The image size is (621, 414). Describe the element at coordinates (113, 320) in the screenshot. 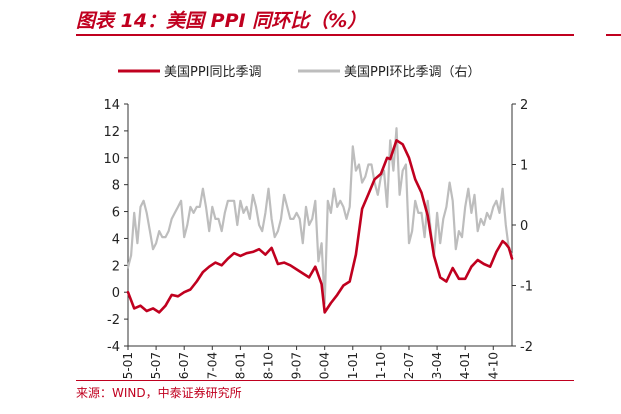

I see `y-left-tick-label: -2` at that location.